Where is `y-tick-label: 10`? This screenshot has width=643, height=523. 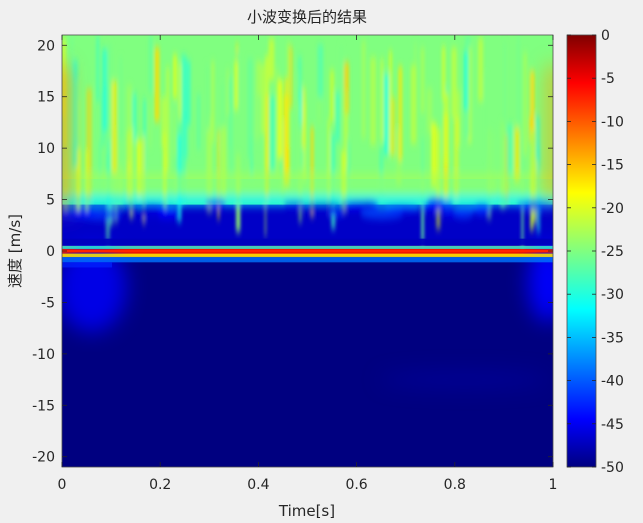 y-tick-label: 10 is located at coordinates (46, 149).